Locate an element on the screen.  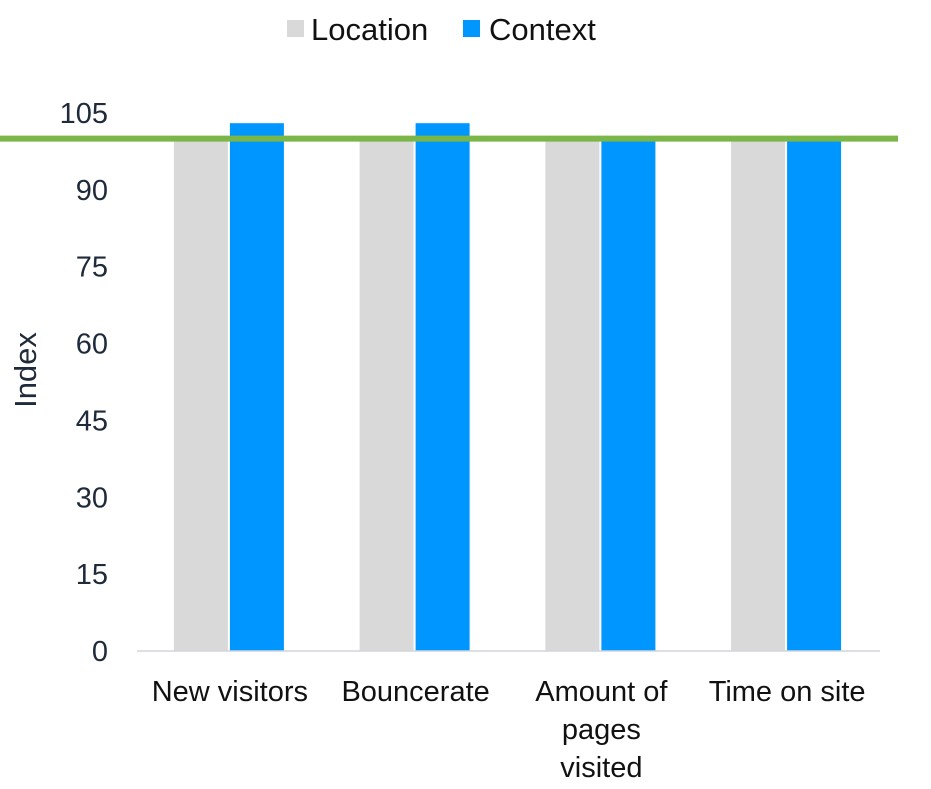
y-tick-label: 60 is located at coordinates (92, 345).